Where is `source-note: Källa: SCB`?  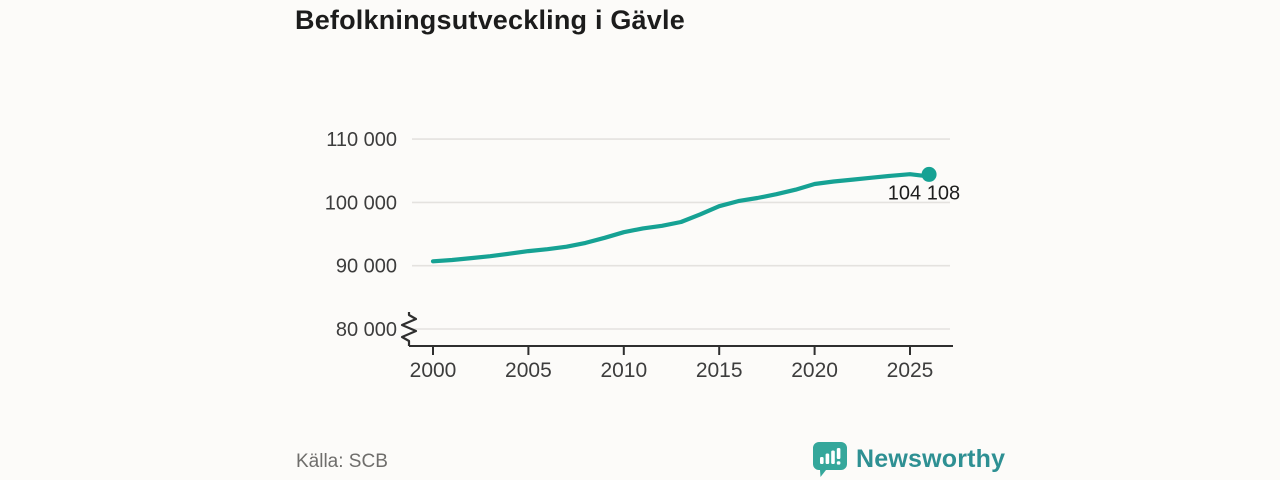
source-note: Källa: SCB is located at coordinates (342, 461).